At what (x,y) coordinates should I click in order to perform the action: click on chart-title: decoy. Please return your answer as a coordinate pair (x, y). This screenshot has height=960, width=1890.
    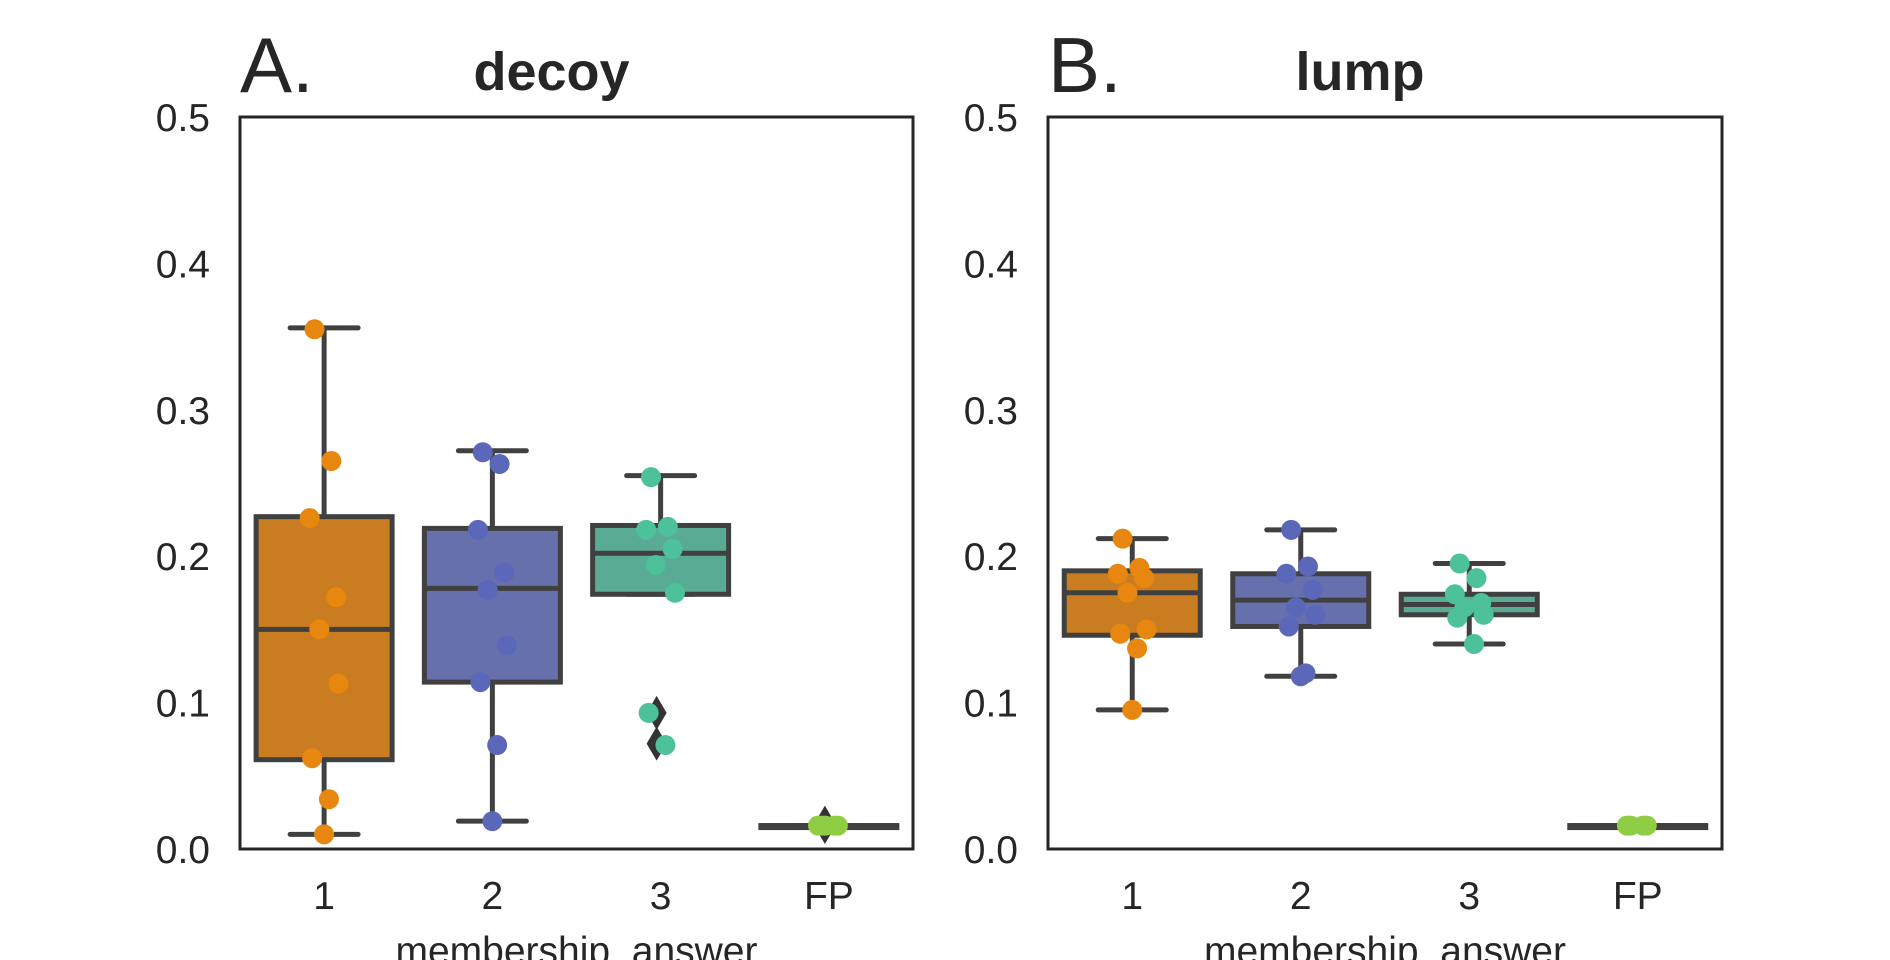
    Looking at the image, I should click on (551, 72).